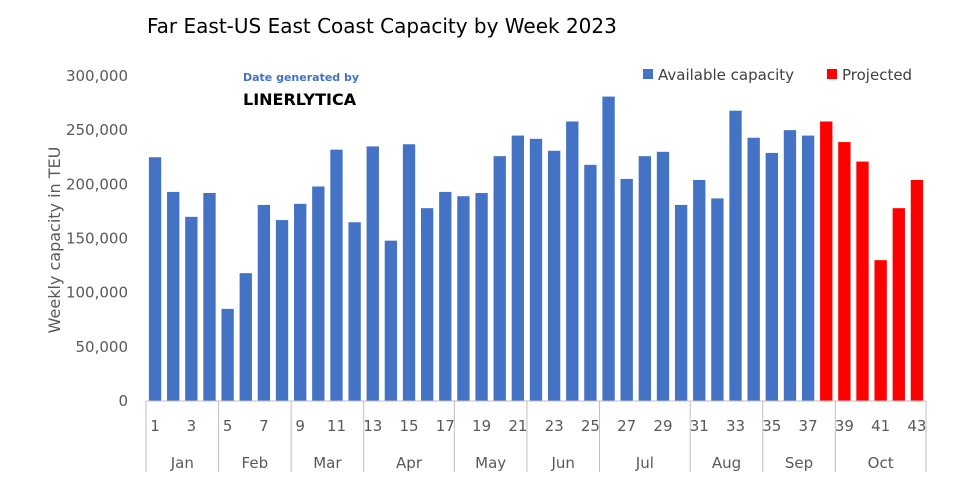 The image size is (956, 478). I want to click on legend: Available capacity Projected, so click(777, 75).